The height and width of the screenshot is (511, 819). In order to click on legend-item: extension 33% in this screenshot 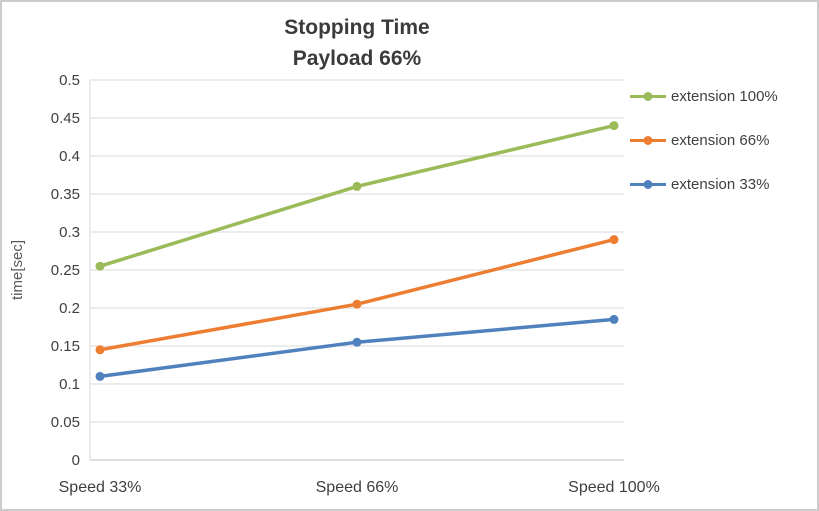, I will do `click(704, 184)`.